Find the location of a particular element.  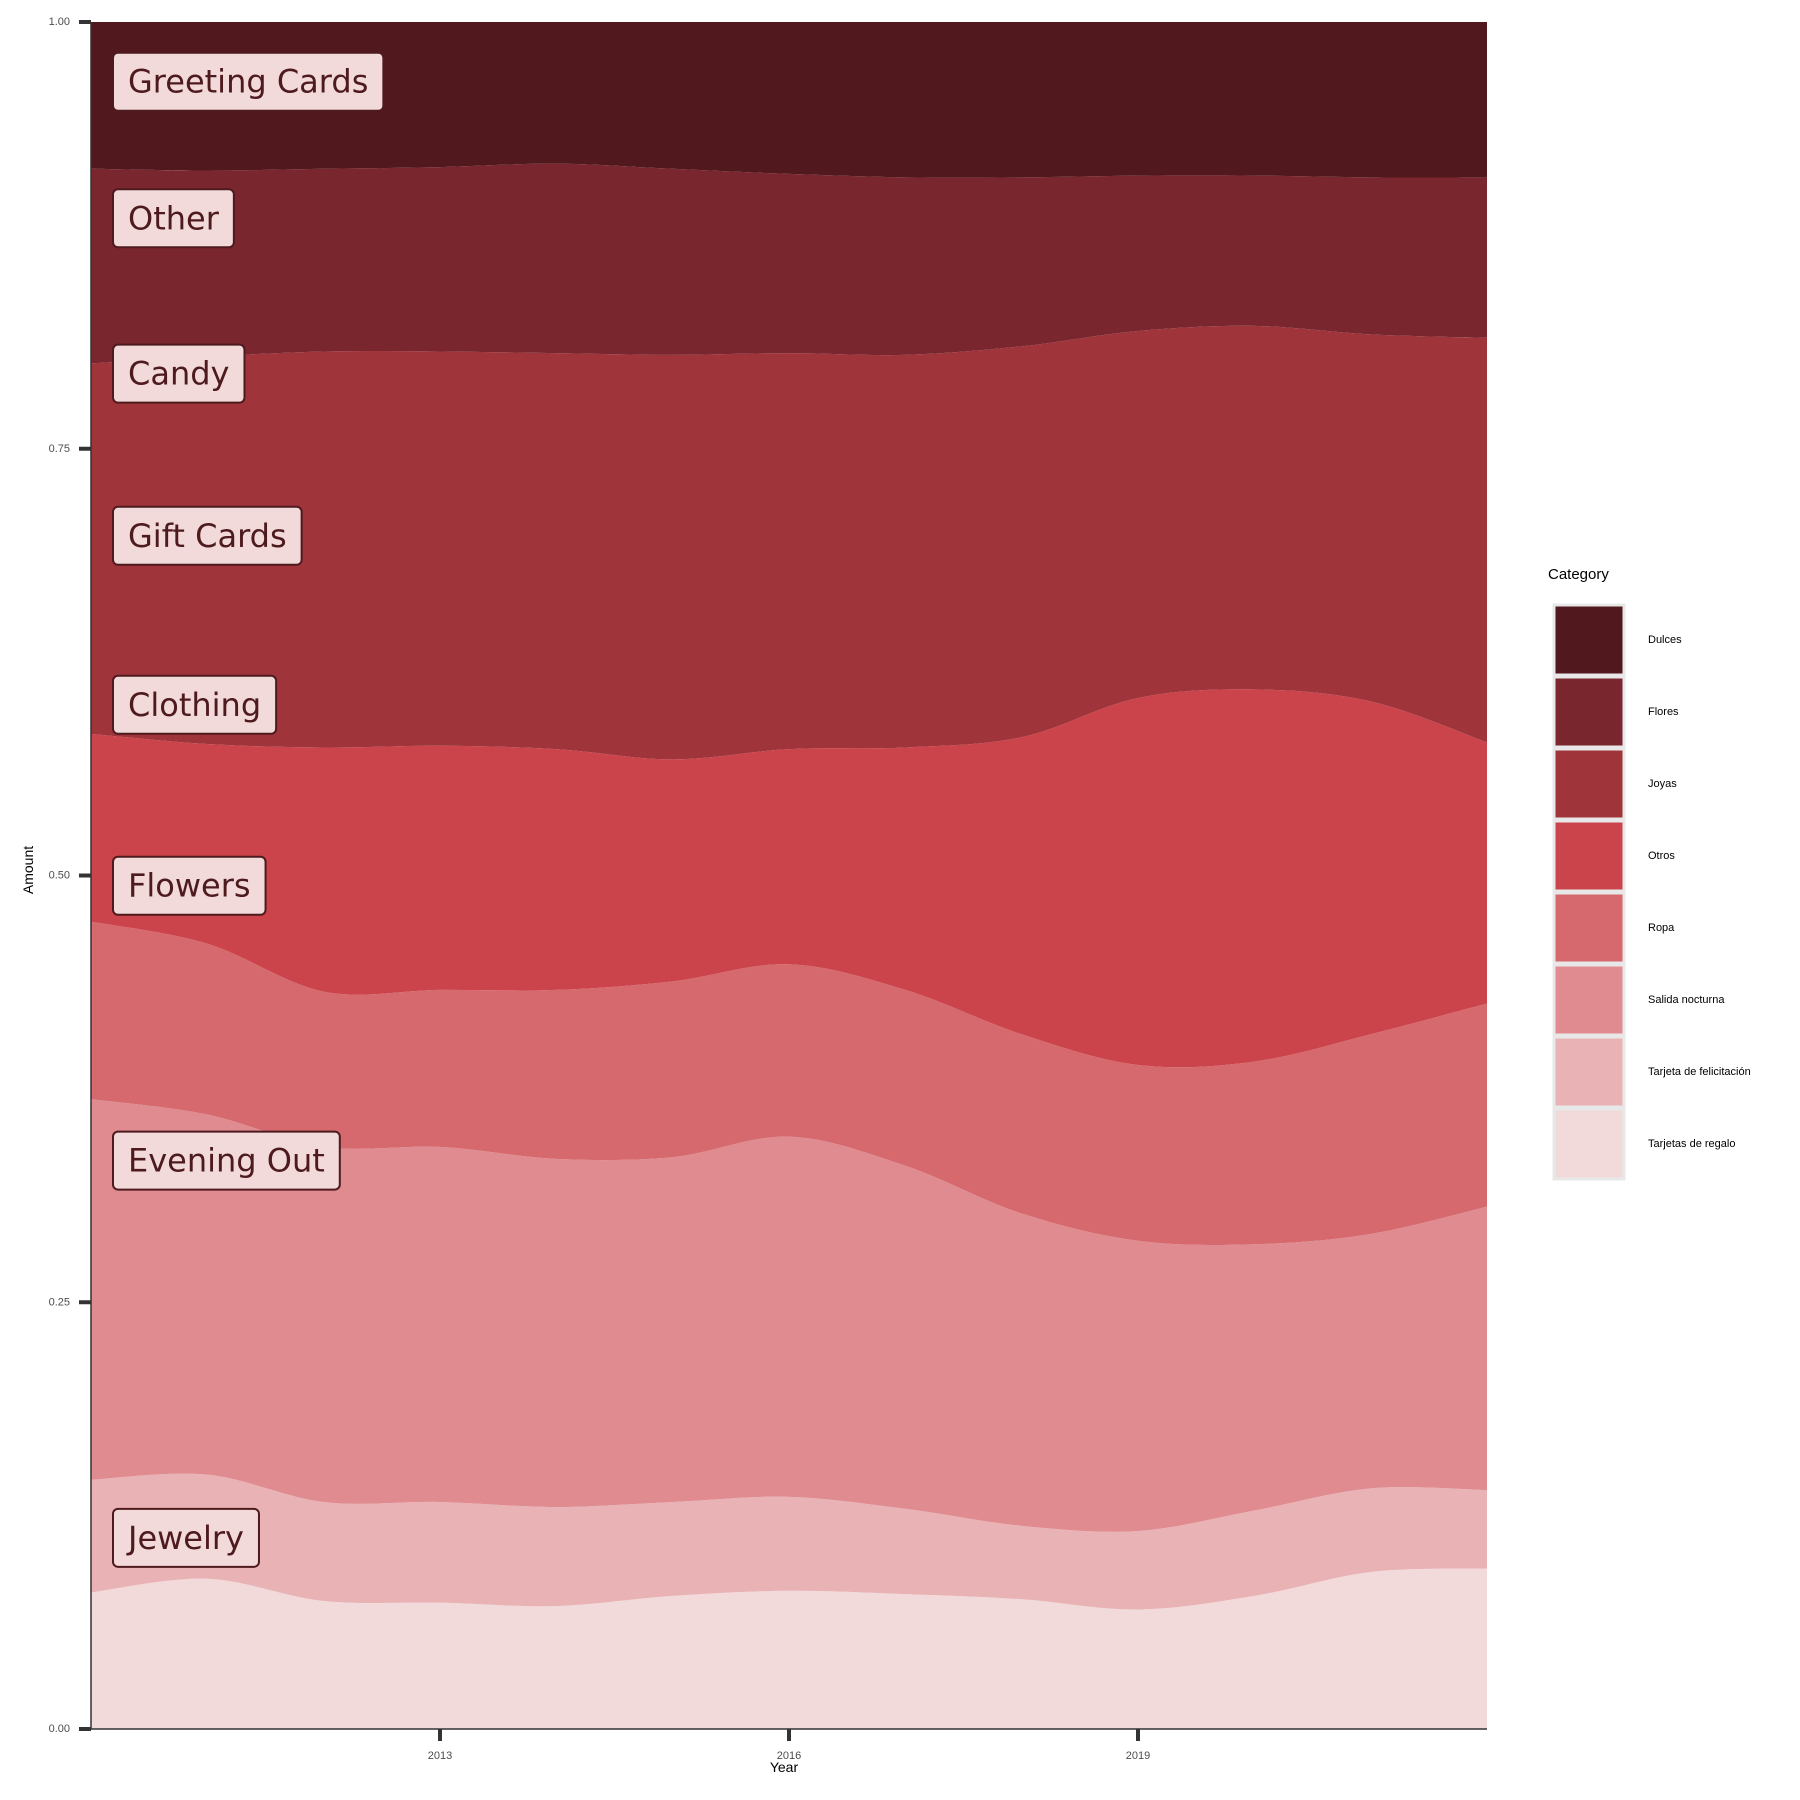

x-tick-label: 2016 is located at coordinates (789, 1756).